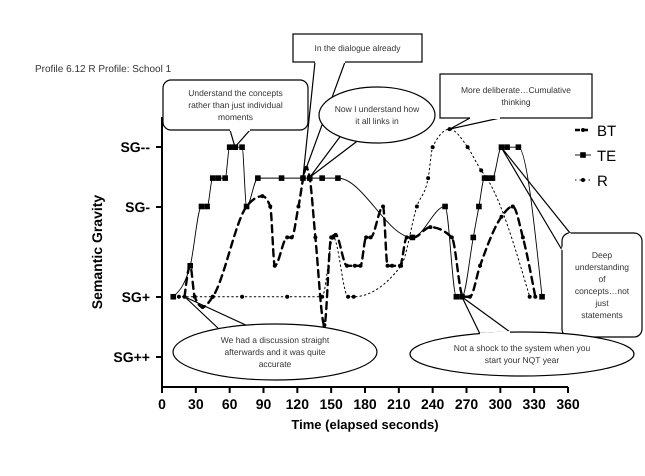 This screenshot has height=476, width=645. Describe the element at coordinates (264, 404) in the screenshot. I see `x-tick-label: 90` at that location.